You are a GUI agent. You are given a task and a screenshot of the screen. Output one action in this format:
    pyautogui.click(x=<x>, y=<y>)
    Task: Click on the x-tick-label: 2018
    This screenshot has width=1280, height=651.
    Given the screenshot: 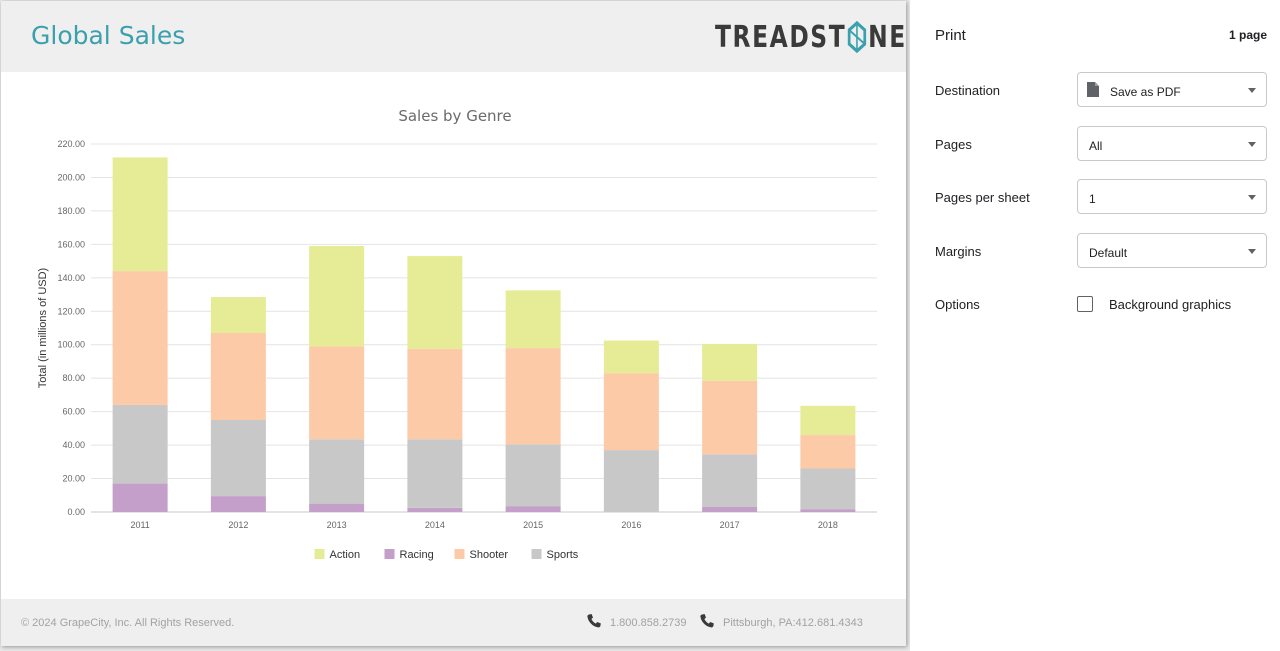 What is the action you would take?
    pyautogui.click(x=828, y=525)
    